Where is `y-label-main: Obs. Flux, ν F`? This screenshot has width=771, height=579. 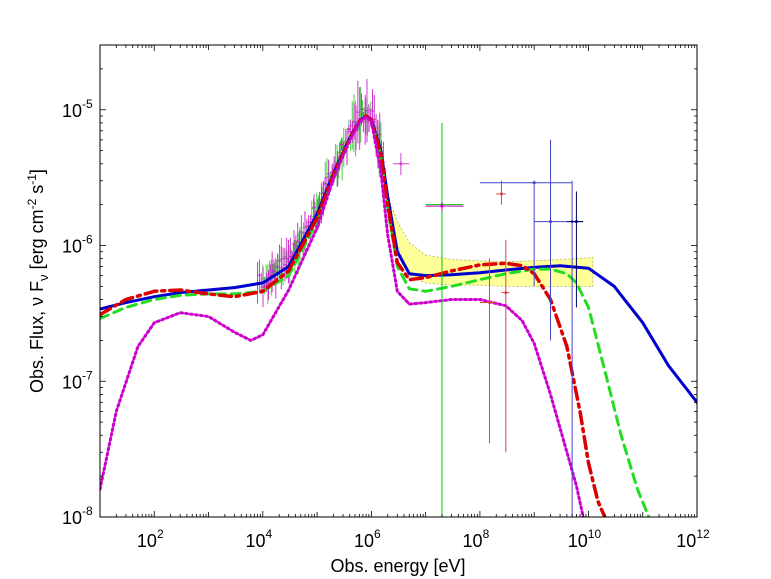 y-label-main: Obs. Flux, ν F is located at coordinates (37, 337).